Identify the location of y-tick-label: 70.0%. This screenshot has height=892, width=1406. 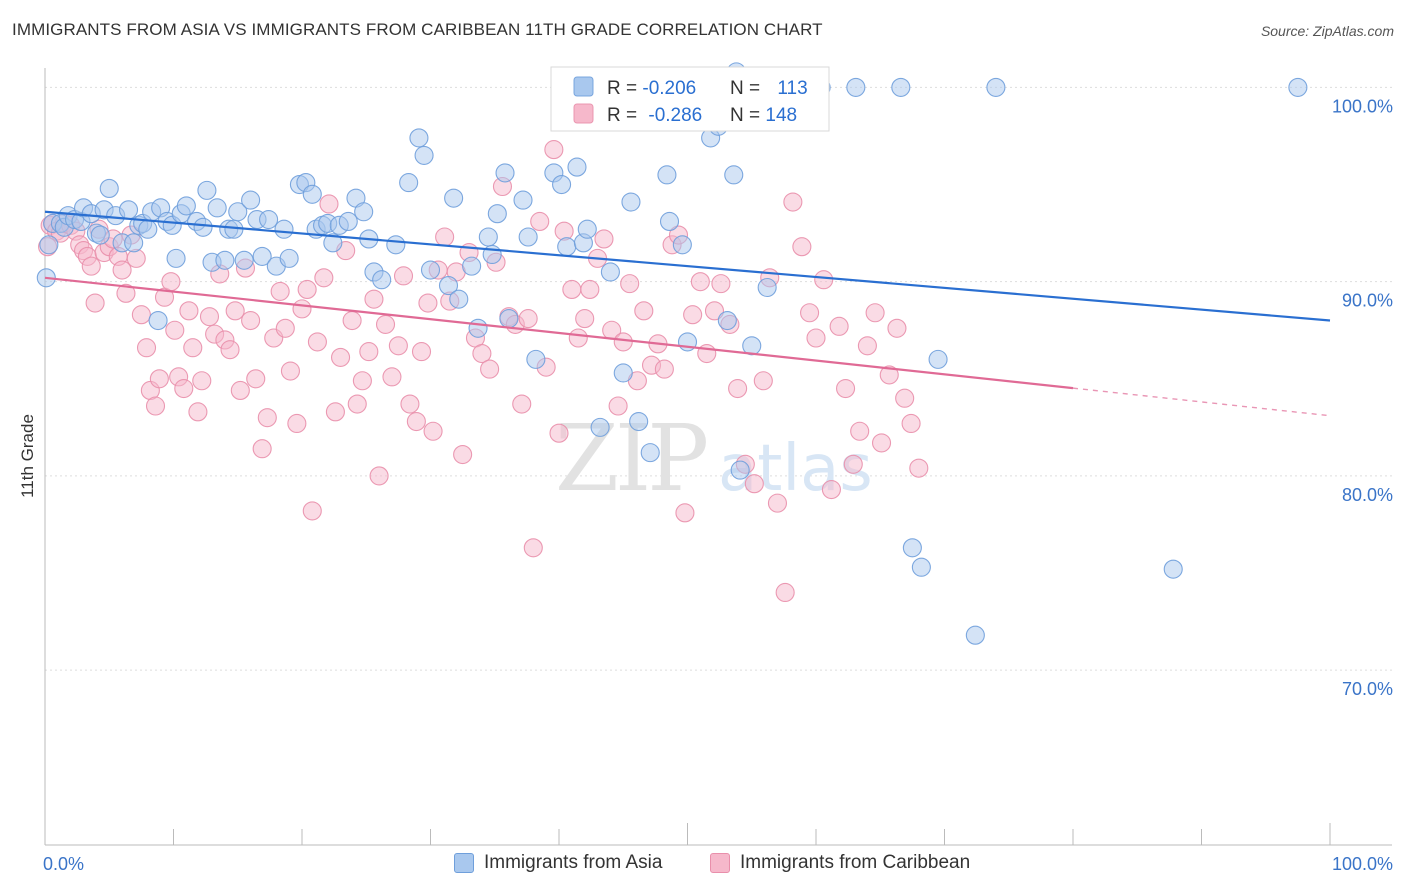
(1367, 689).